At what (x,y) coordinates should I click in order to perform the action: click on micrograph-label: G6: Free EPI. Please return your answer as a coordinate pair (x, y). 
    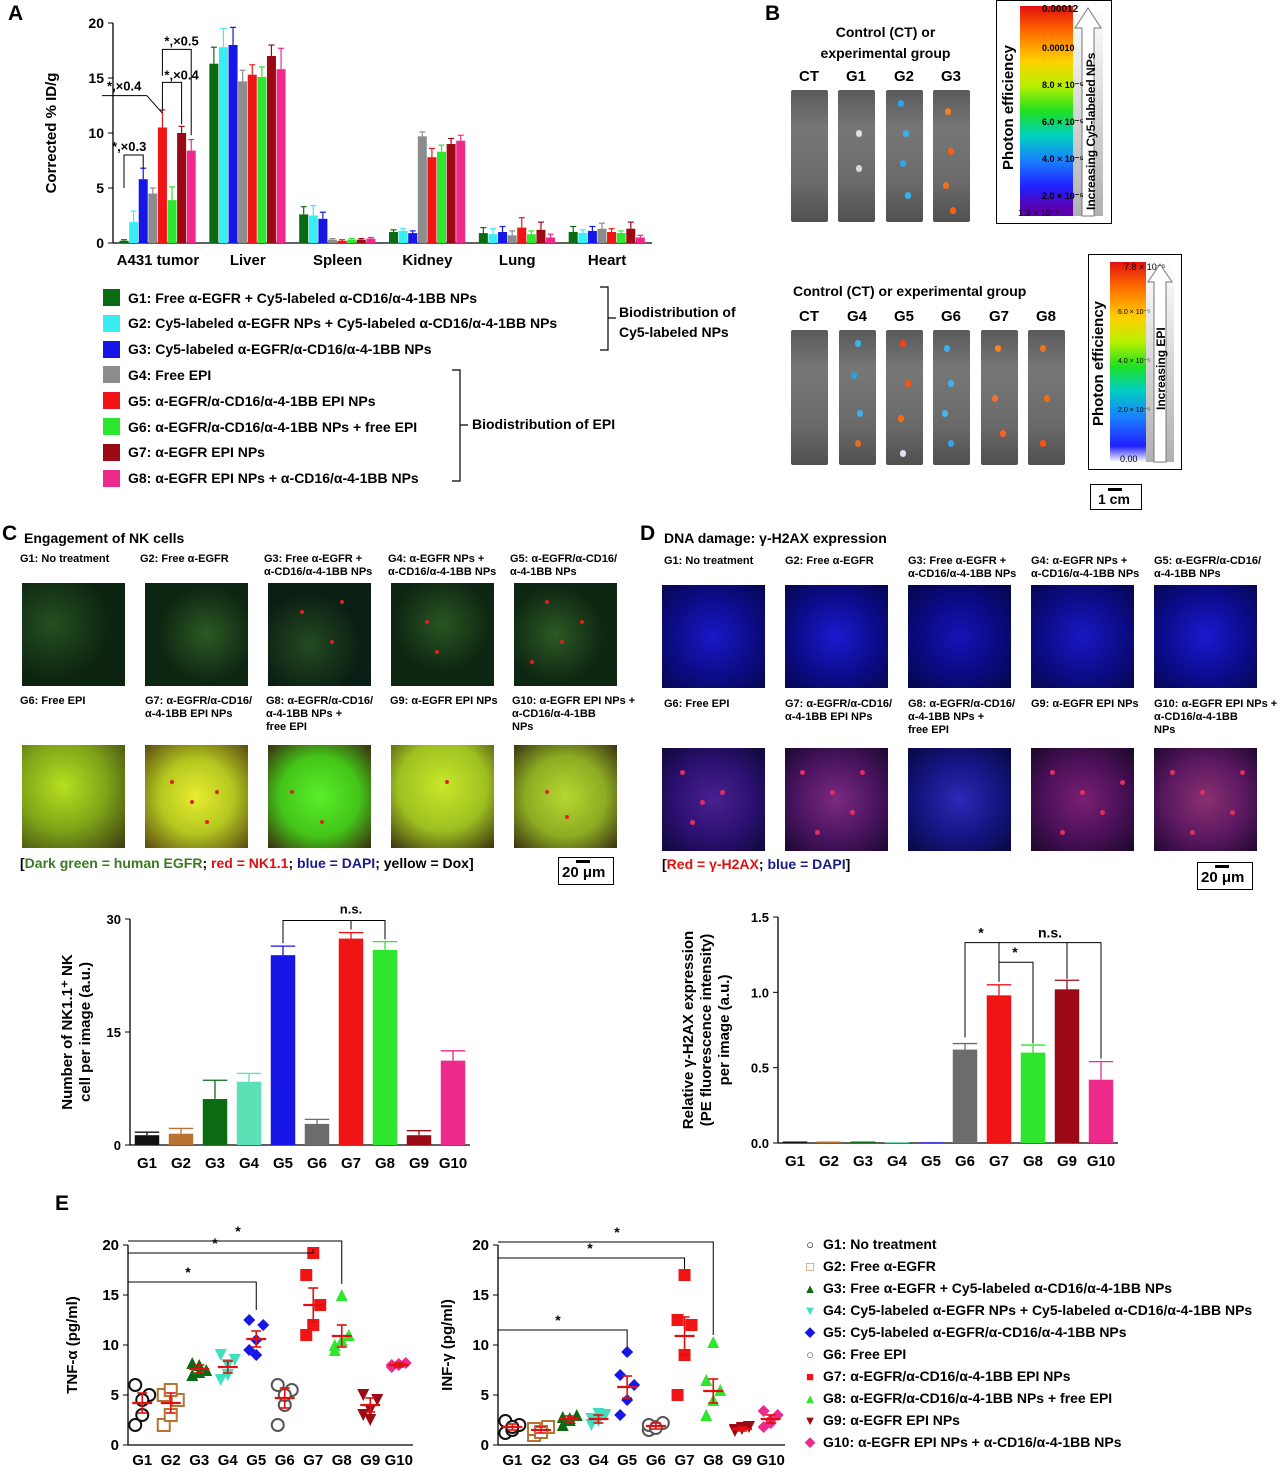
    Looking at the image, I should click on (82, 701).